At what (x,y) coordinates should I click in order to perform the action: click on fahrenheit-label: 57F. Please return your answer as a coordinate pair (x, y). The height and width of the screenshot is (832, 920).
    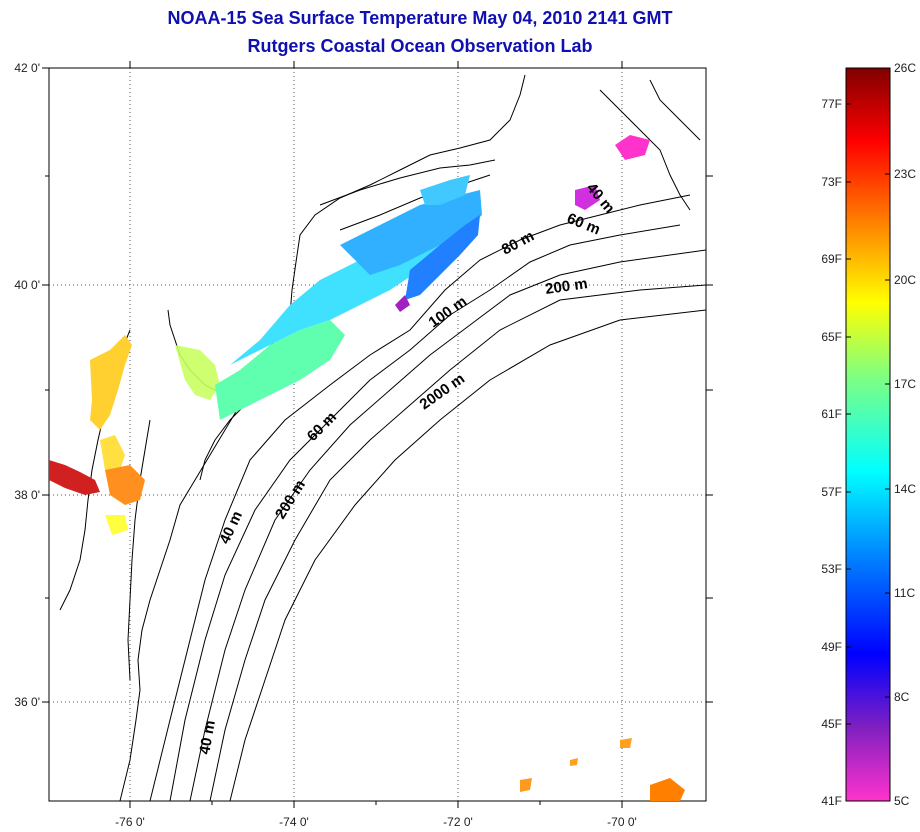
    Looking at the image, I should click on (831, 492).